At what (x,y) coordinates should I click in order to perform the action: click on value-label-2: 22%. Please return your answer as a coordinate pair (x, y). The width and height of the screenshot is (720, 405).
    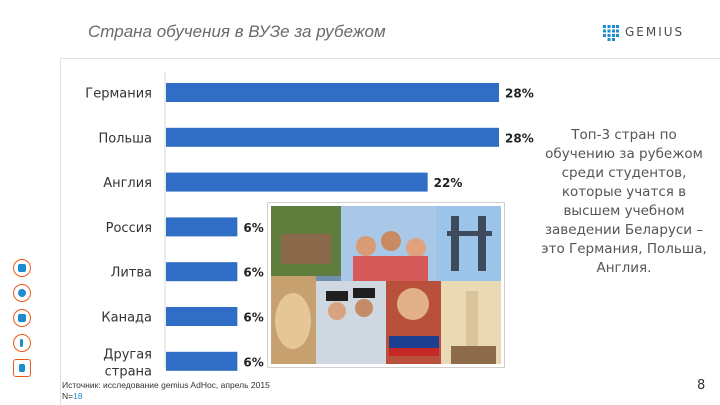
    Looking at the image, I should click on (448, 183).